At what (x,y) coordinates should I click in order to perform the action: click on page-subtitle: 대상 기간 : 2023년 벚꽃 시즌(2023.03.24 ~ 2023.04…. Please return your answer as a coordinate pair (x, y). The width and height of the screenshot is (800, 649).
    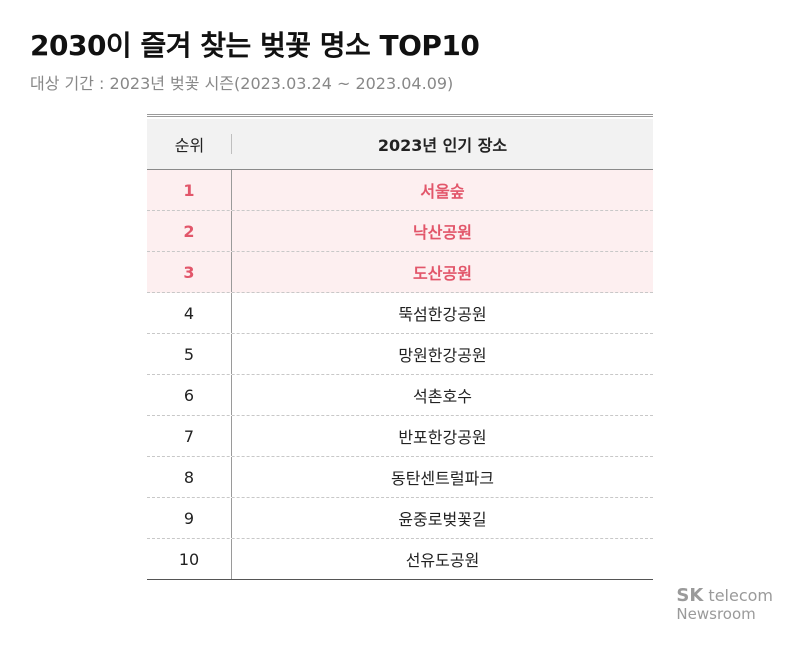
    Looking at the image, I should click on (242, 83).